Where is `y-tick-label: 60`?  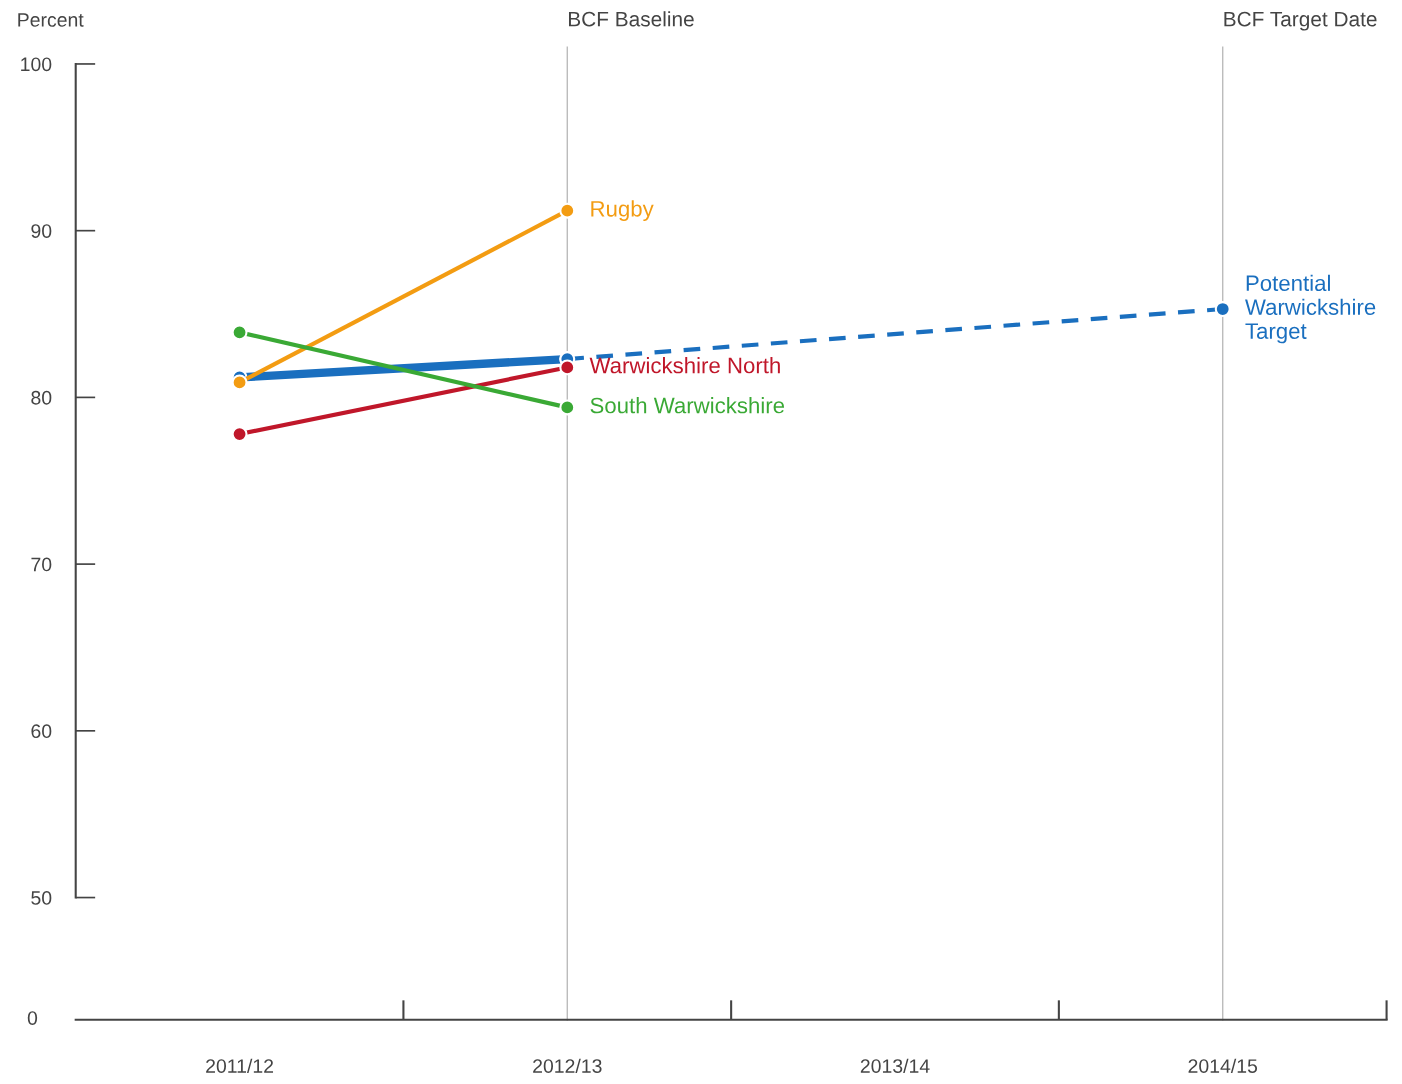
y-tick-label: 60 is located at coordinates (41, 731).